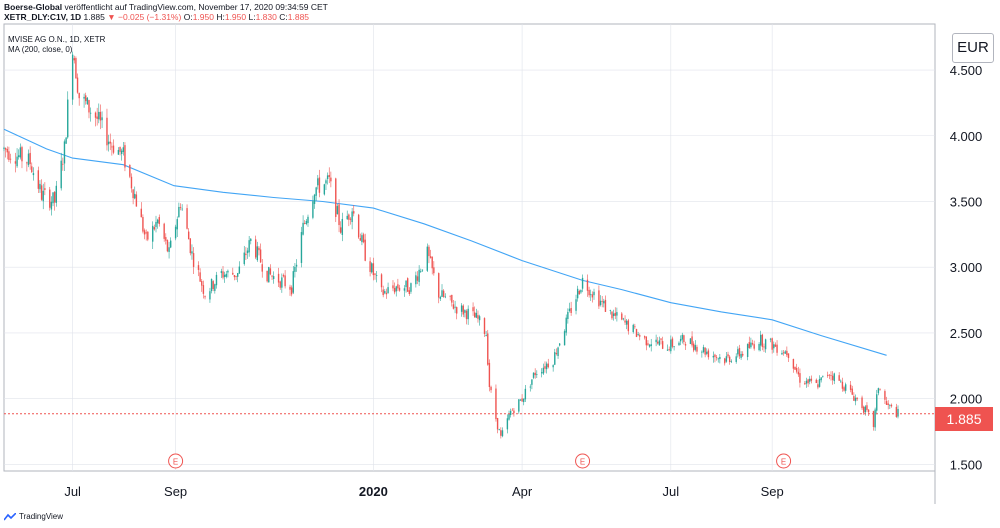  I want to click on close-label: C:, so click(283, 17).